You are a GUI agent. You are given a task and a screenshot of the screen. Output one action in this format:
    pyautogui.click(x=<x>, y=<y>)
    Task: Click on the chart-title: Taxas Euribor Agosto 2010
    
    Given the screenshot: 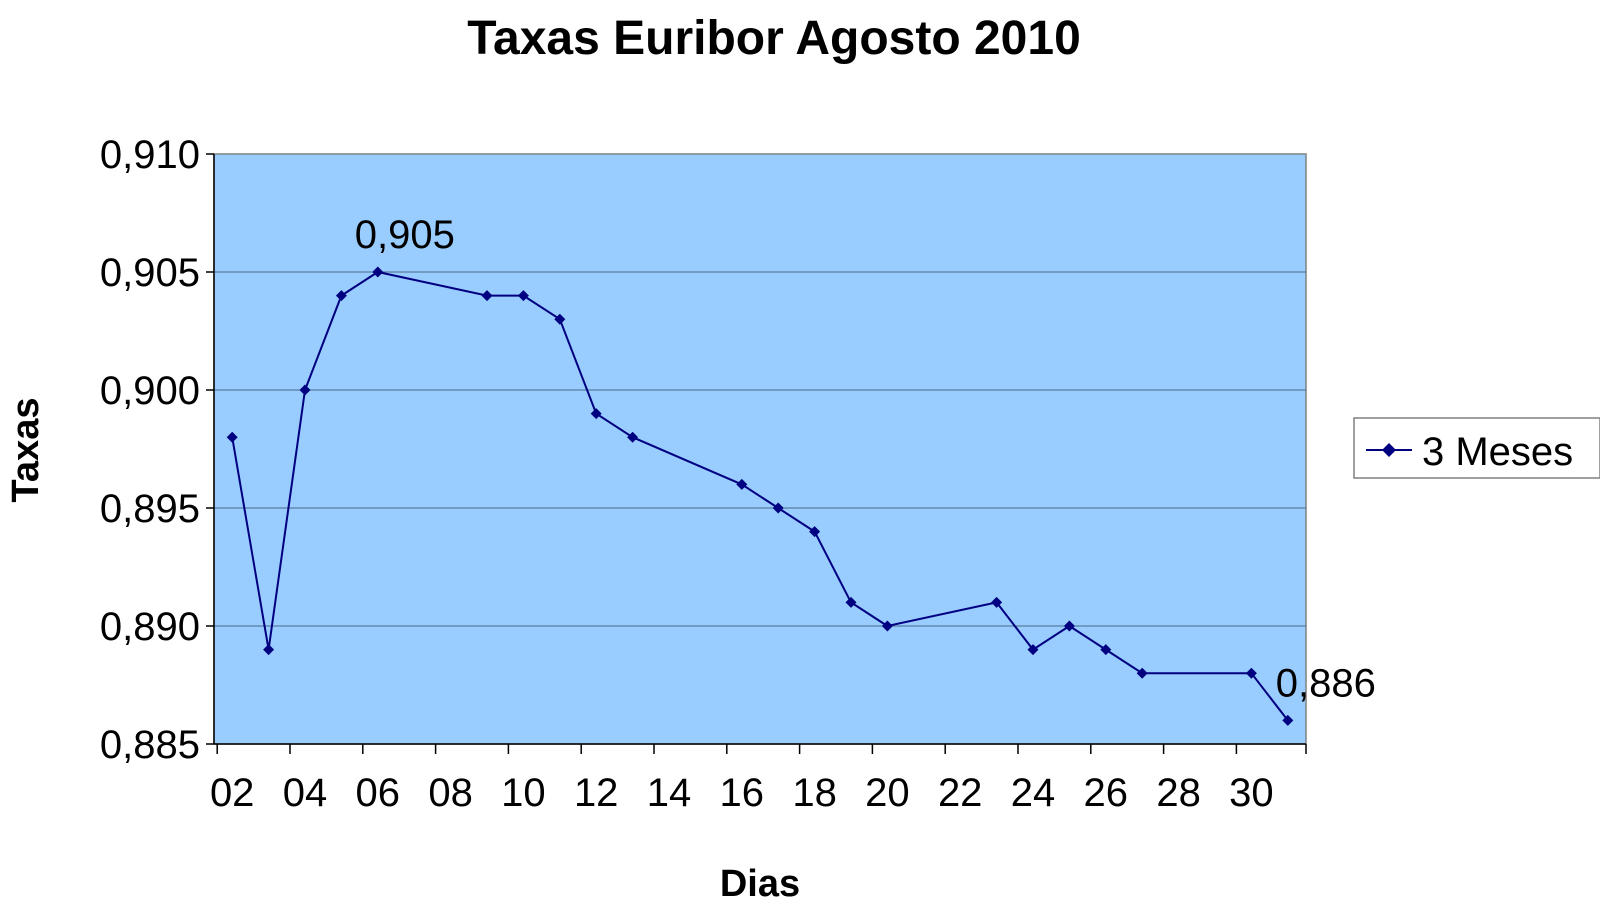 What is the action you would take?
    pyautogui.click(x=774, y=38)
    